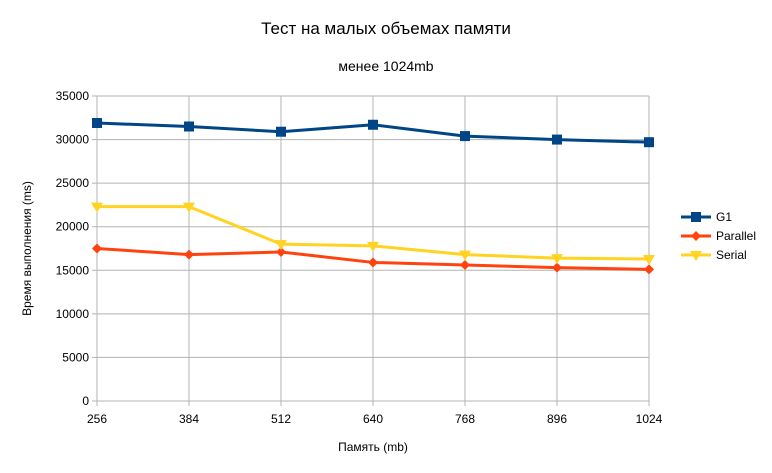  I want to click on y-axis-label: Время выполнения (ms), so click(27, 248).